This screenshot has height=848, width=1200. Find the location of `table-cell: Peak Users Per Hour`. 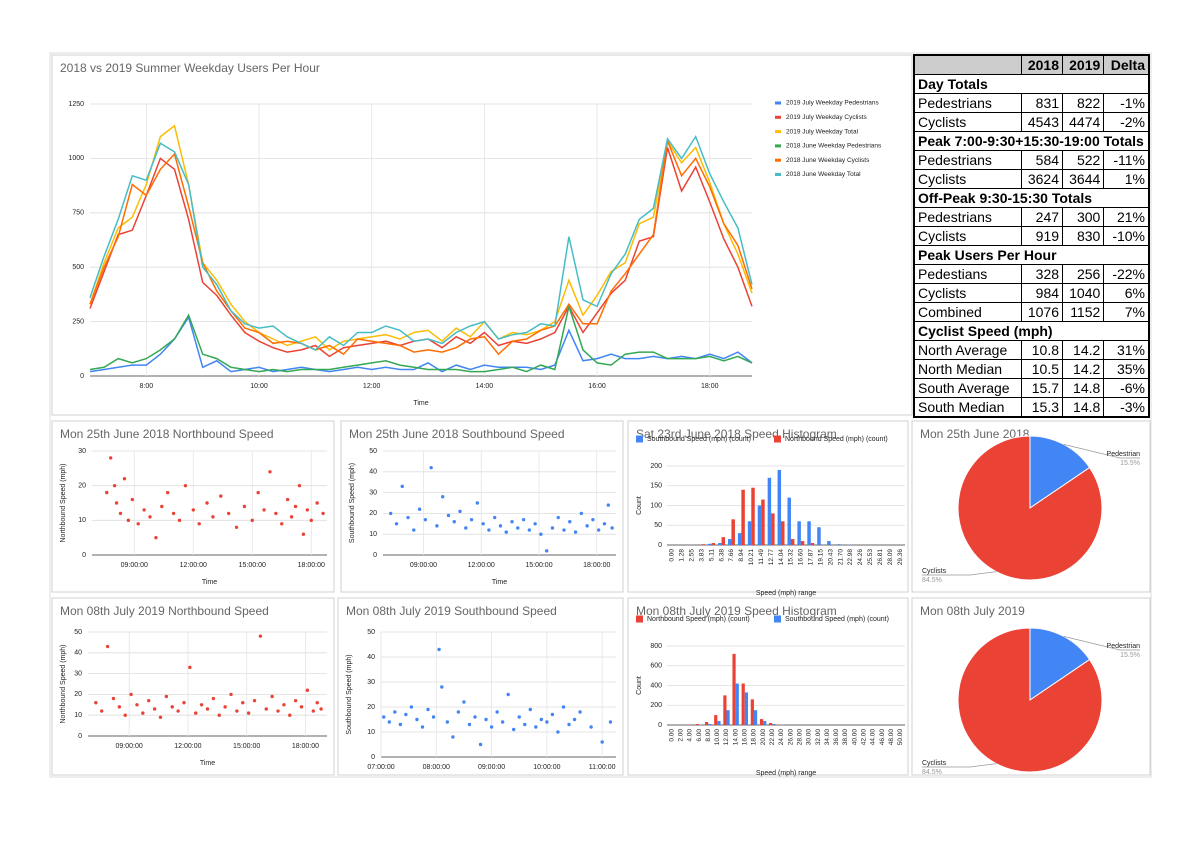

table-cell: Peak Users Per Hour is located at coordinates (1031, 255).